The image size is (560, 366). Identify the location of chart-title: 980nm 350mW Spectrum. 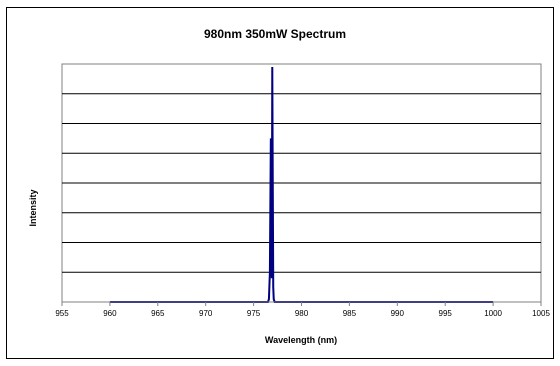
(275, 34).